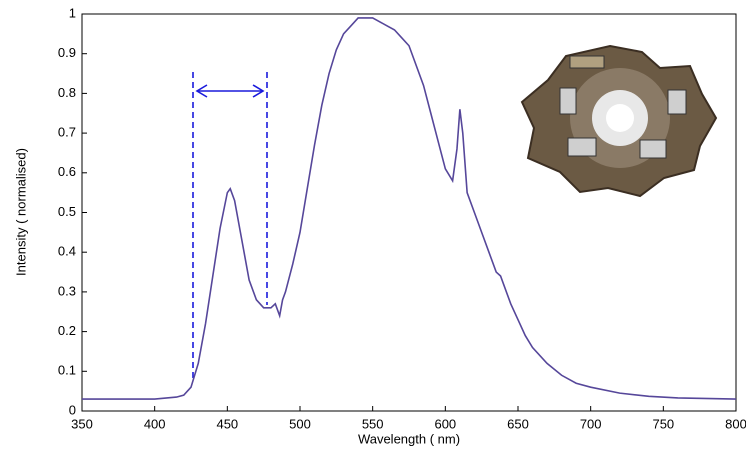 The height and width of the screenshot is (454, 746). Describe the element at coordinates (409, 438) in the screenshot. I see `x-axis-label: Wavelength ( nm)` at that location.